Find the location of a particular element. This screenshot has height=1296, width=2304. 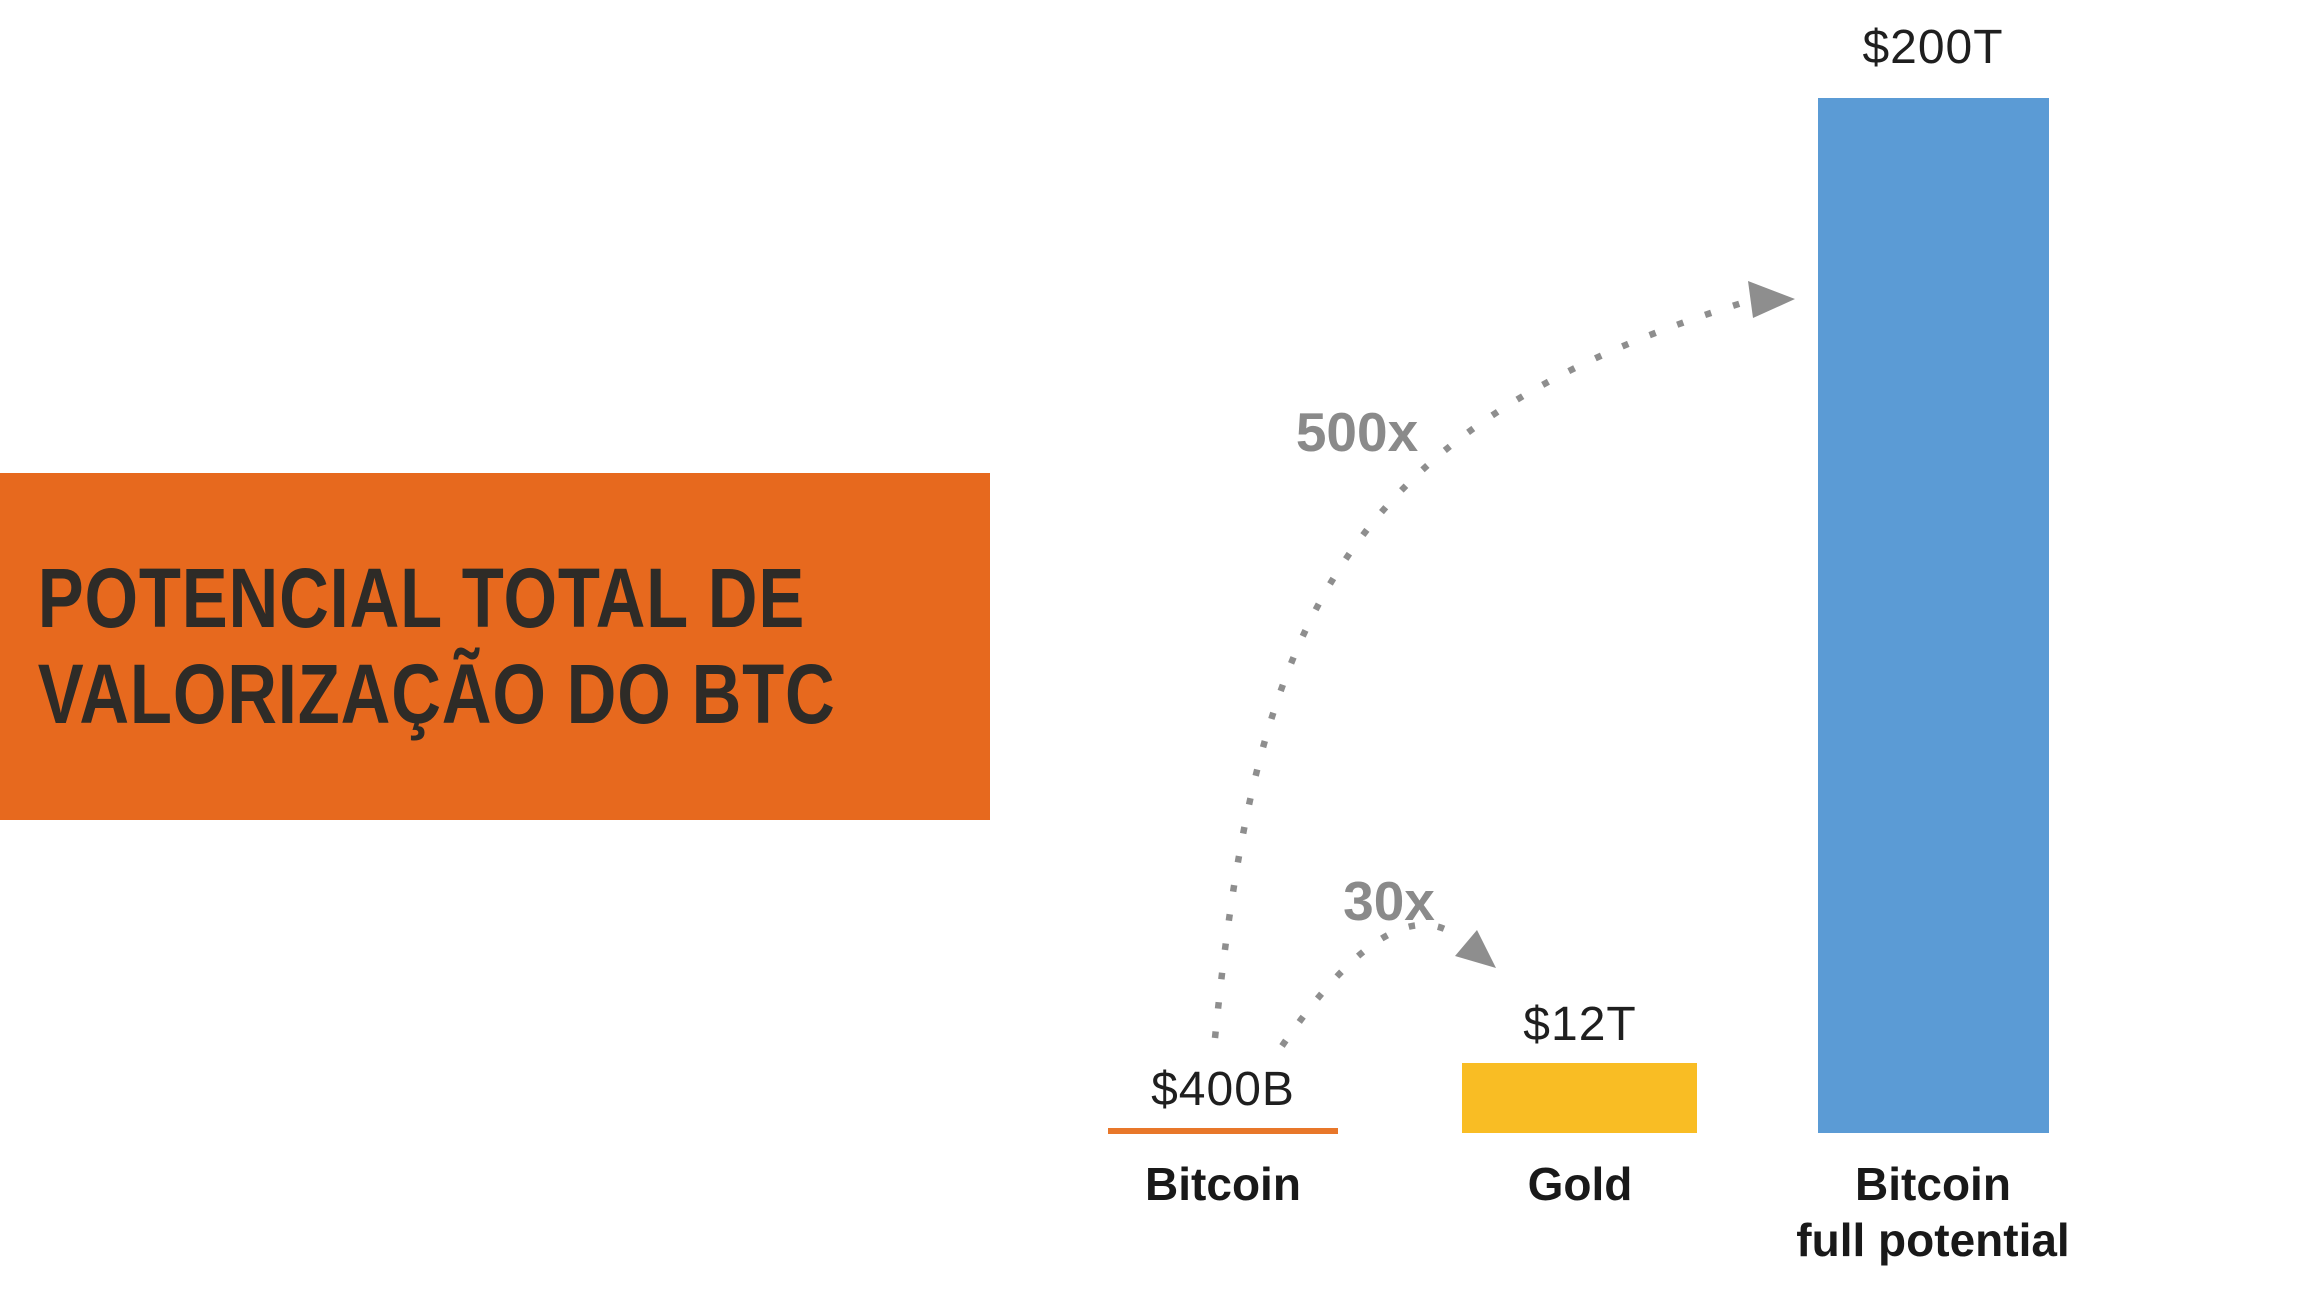

arrowhead-500x-icon is located at coordinates (1771, 299).